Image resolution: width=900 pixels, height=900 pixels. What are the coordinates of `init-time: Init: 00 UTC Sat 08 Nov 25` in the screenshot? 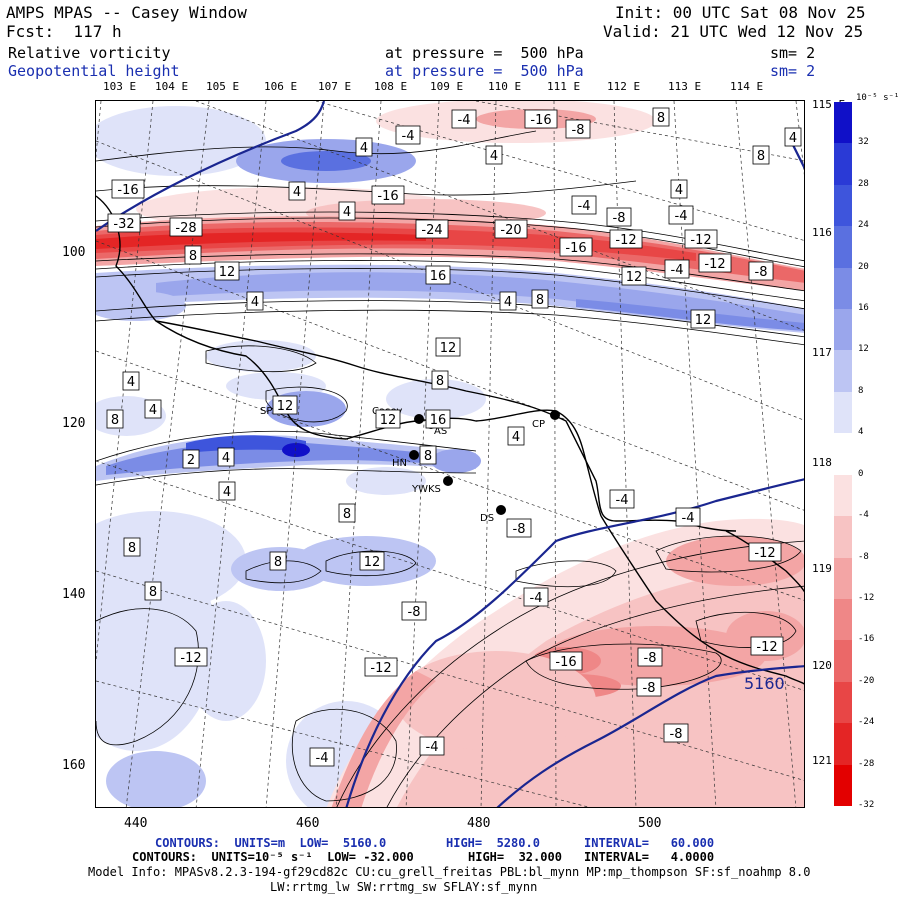 It's located at (740, 12).